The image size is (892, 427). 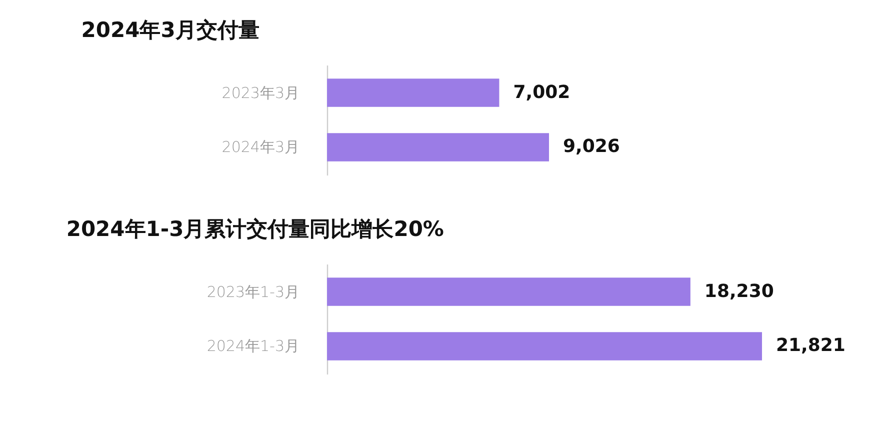 What do you see at coordinates (811, 345) in the screenshot?
I see `data-label: 21,821` at bounding box center [811, 345].